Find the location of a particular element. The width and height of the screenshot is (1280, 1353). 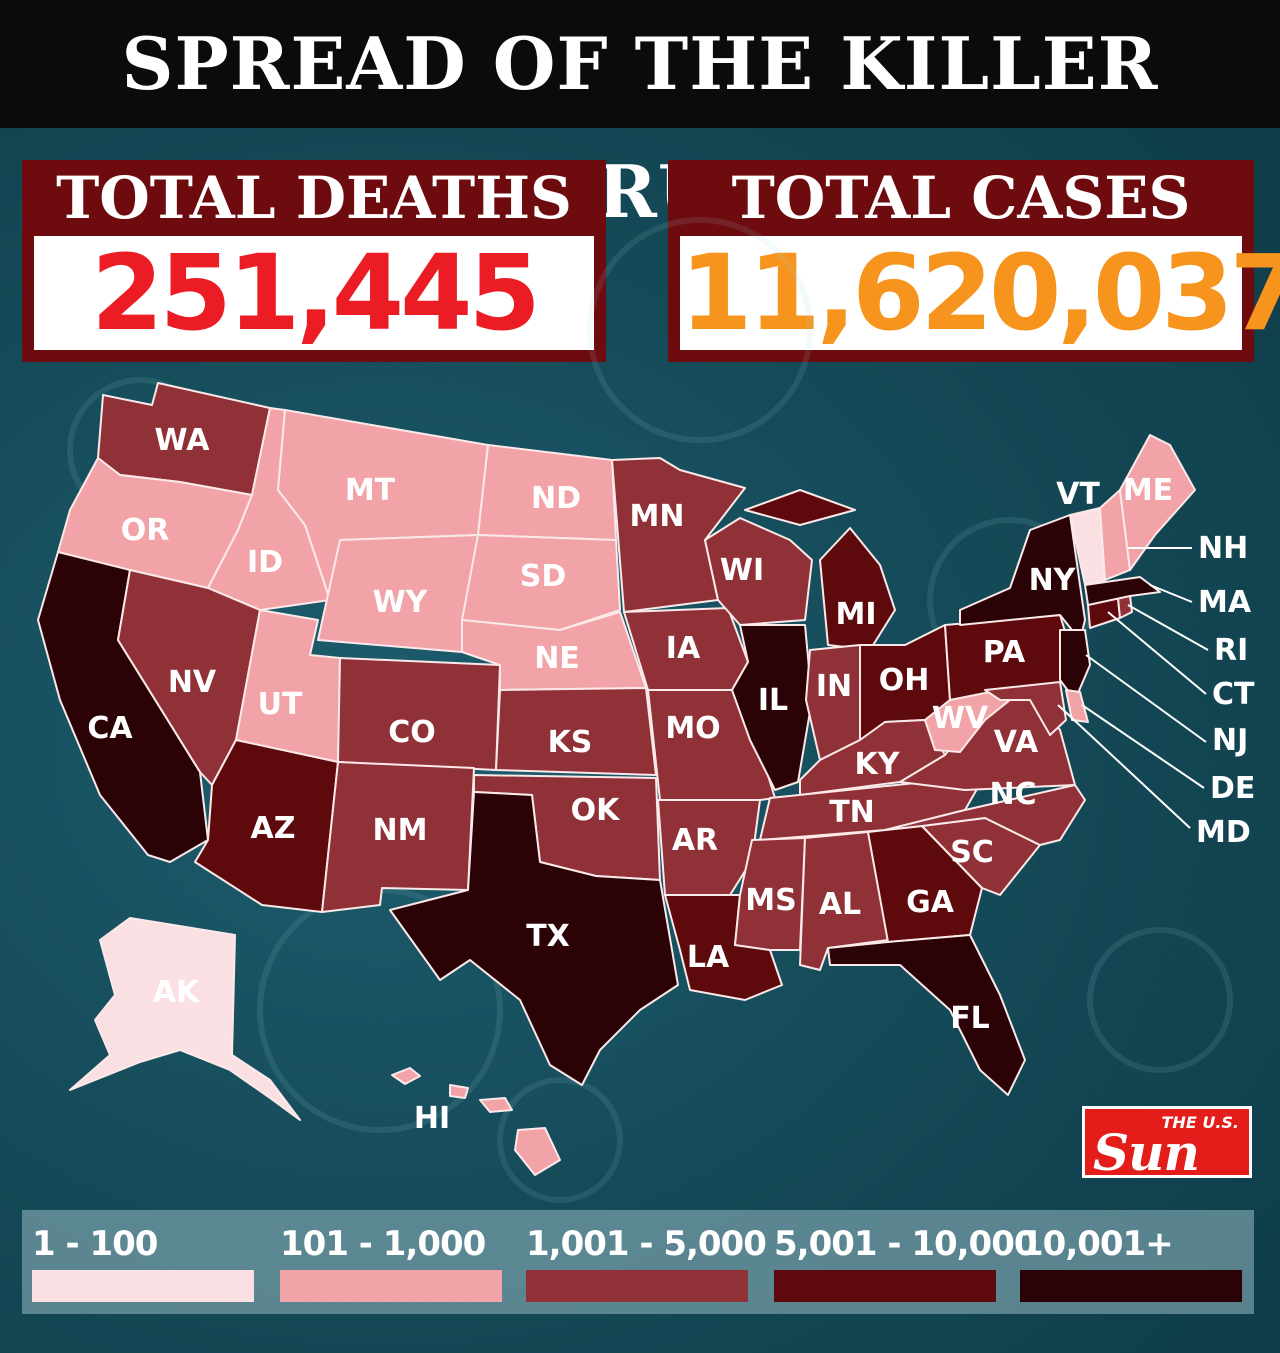

label-ut: UT is located at coordinates (280, 704).